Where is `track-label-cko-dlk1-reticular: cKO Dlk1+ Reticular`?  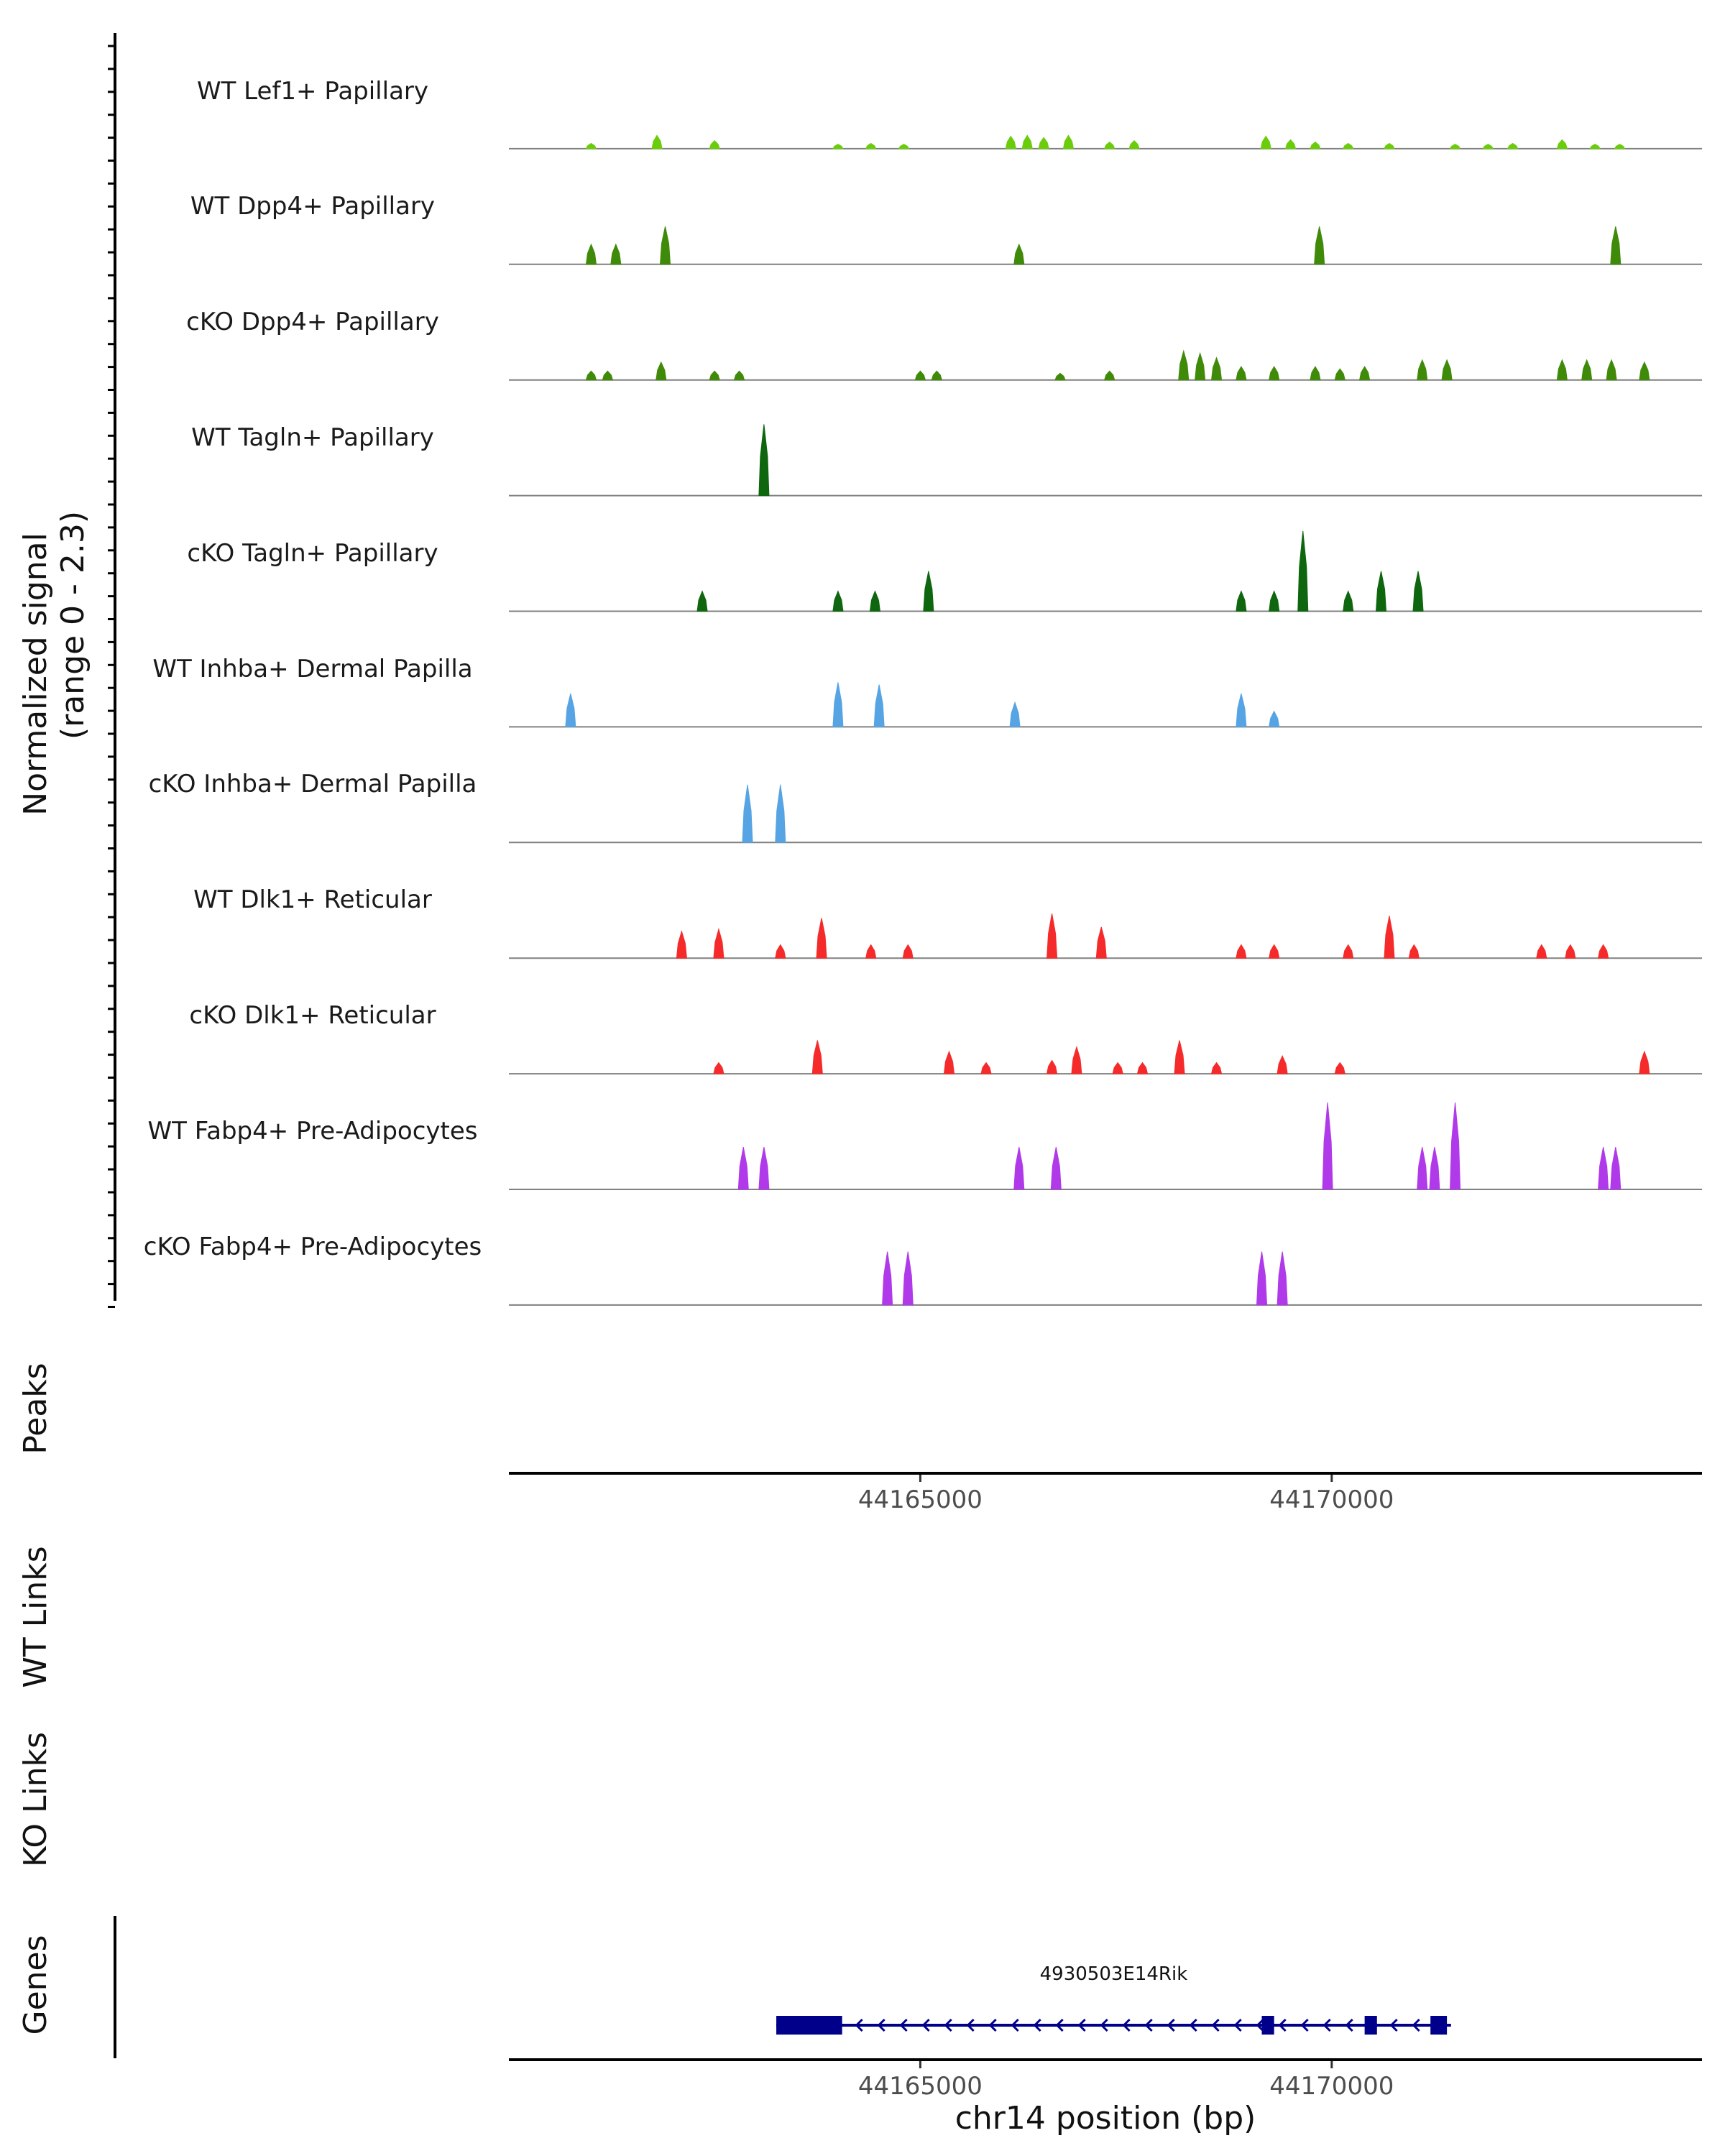 track-label-cko-dlk1-reticular: cKO Dlk1+ Reticular is located at coordinates (312, 1015).